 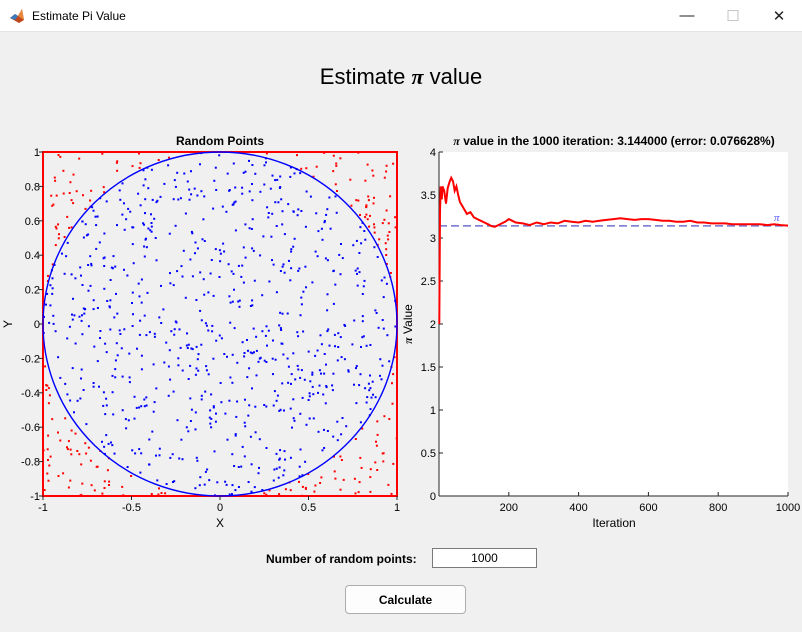 I want to click on window-title: Estimate Pi Value, so click(x=79, y=16).